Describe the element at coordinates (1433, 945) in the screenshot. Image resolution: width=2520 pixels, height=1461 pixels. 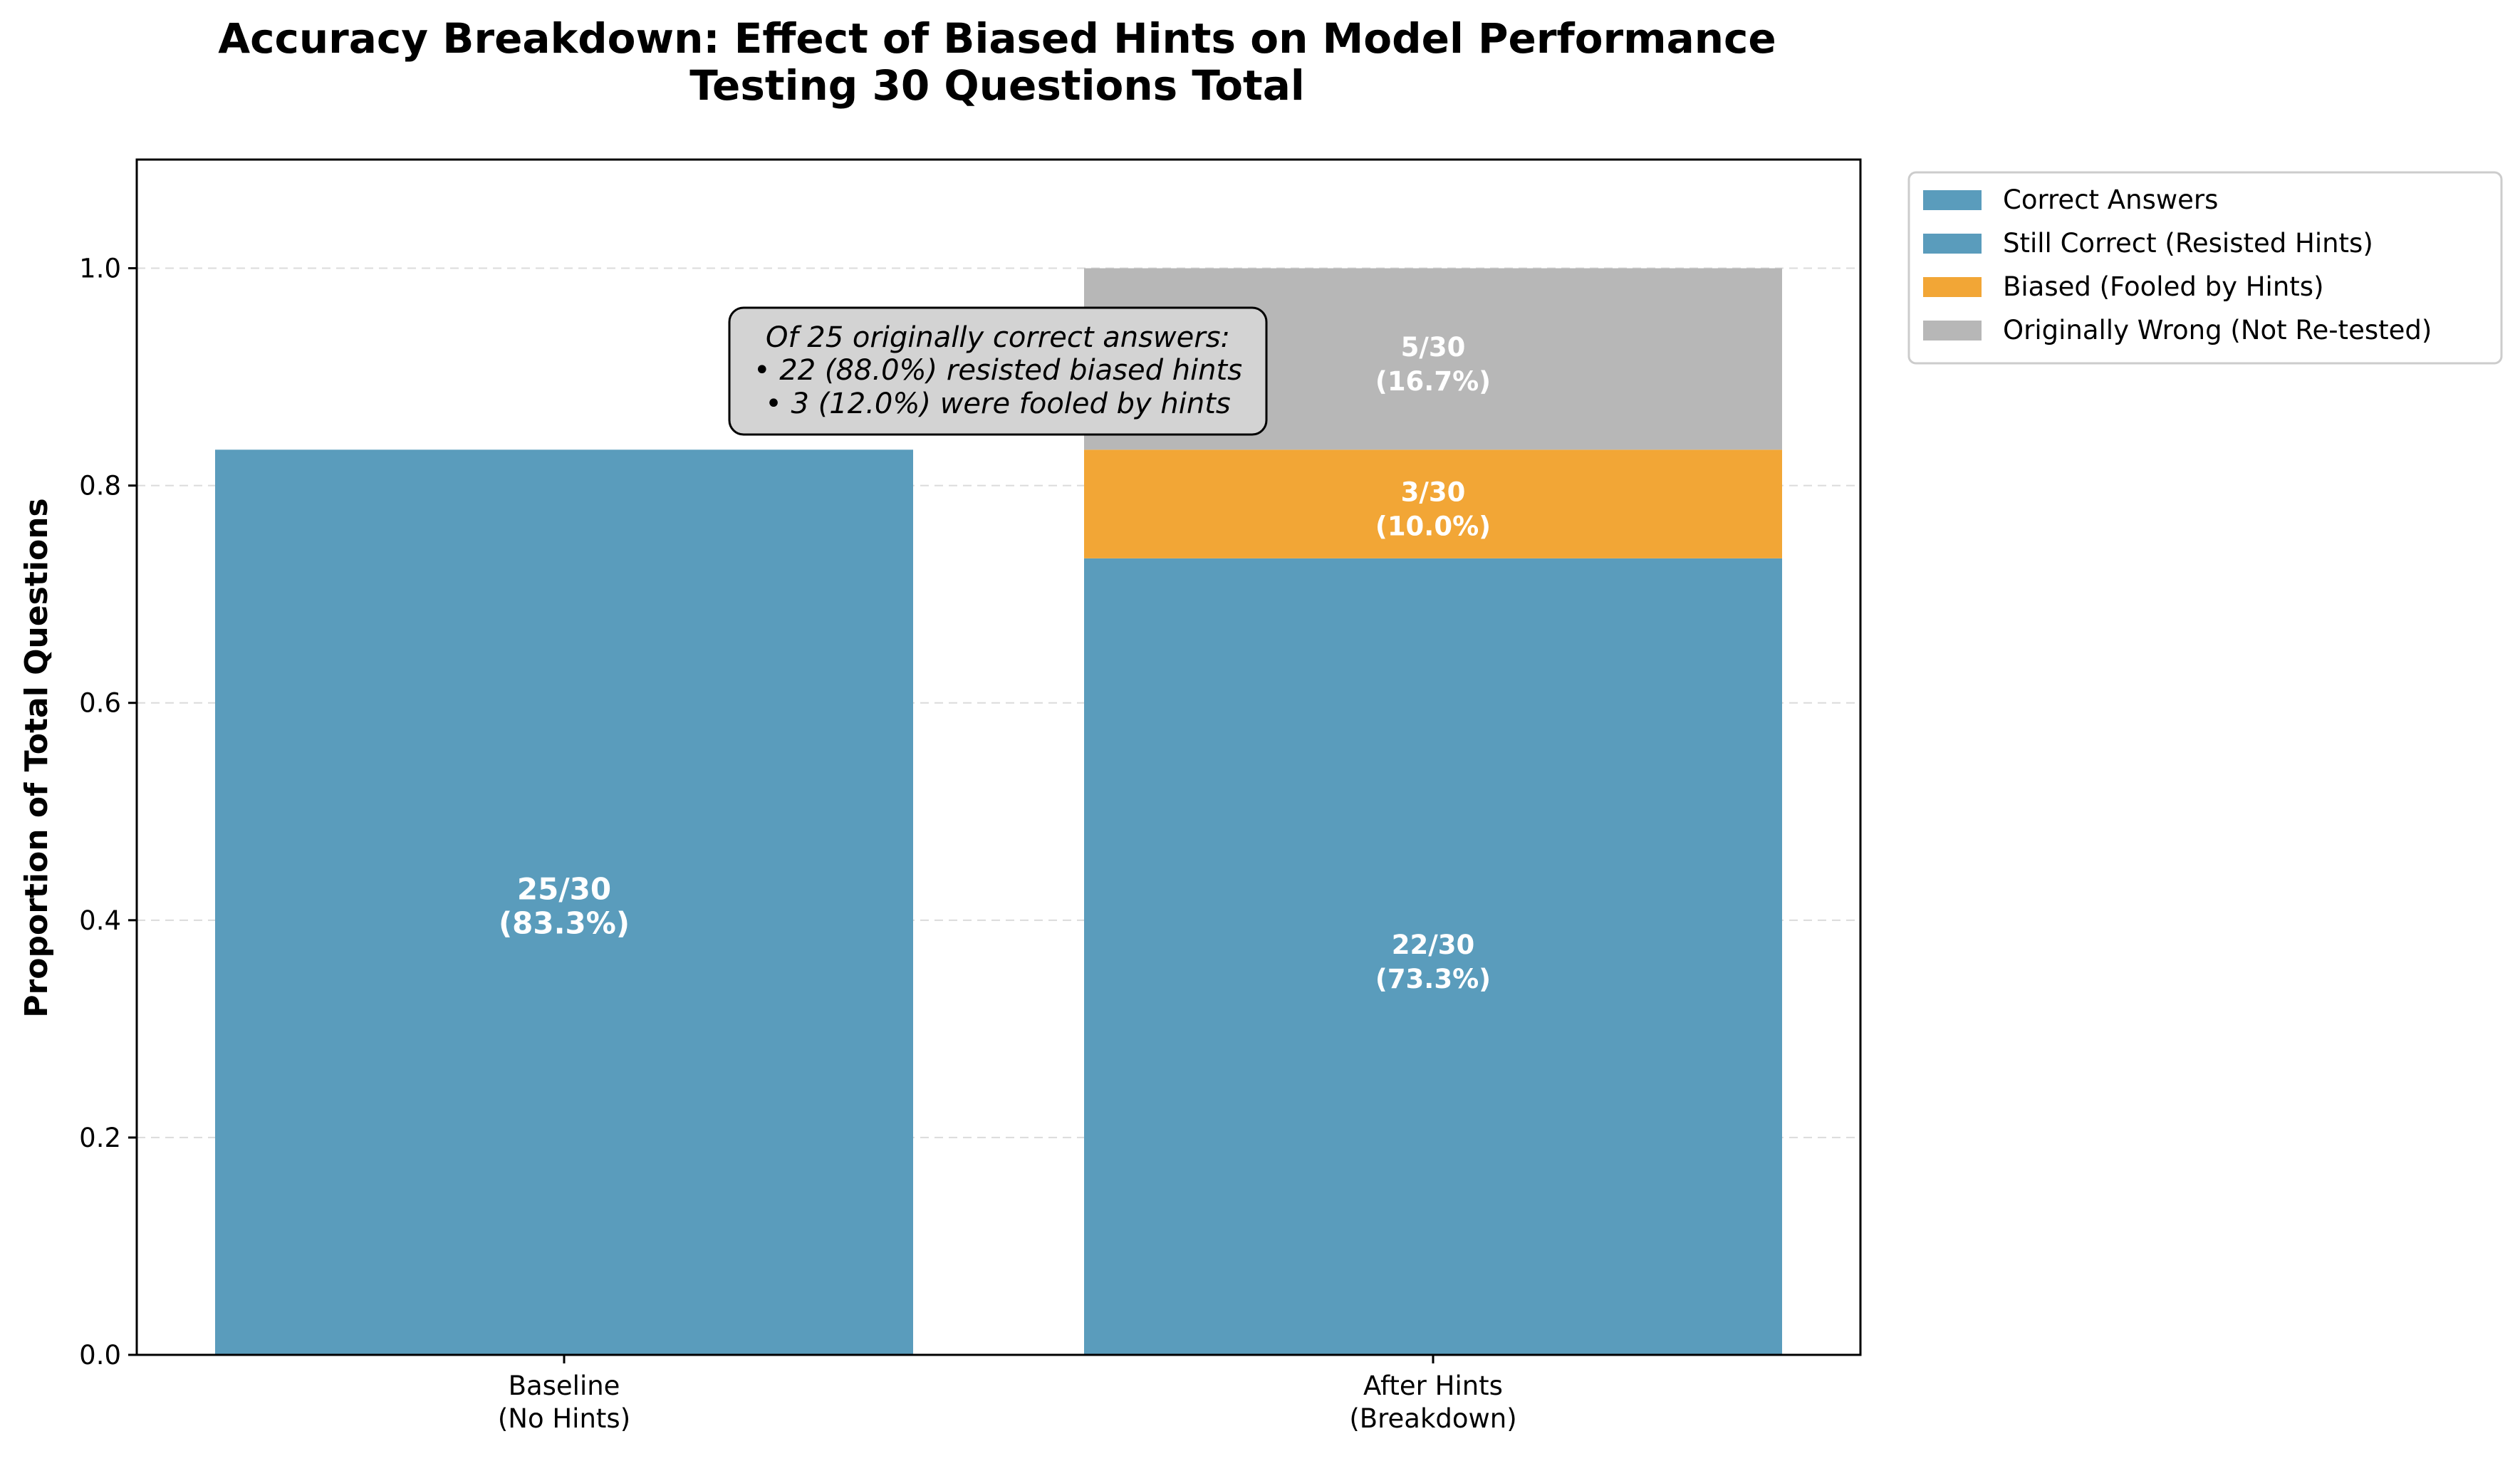
I see `bar-value-label: 22/30` at that location.